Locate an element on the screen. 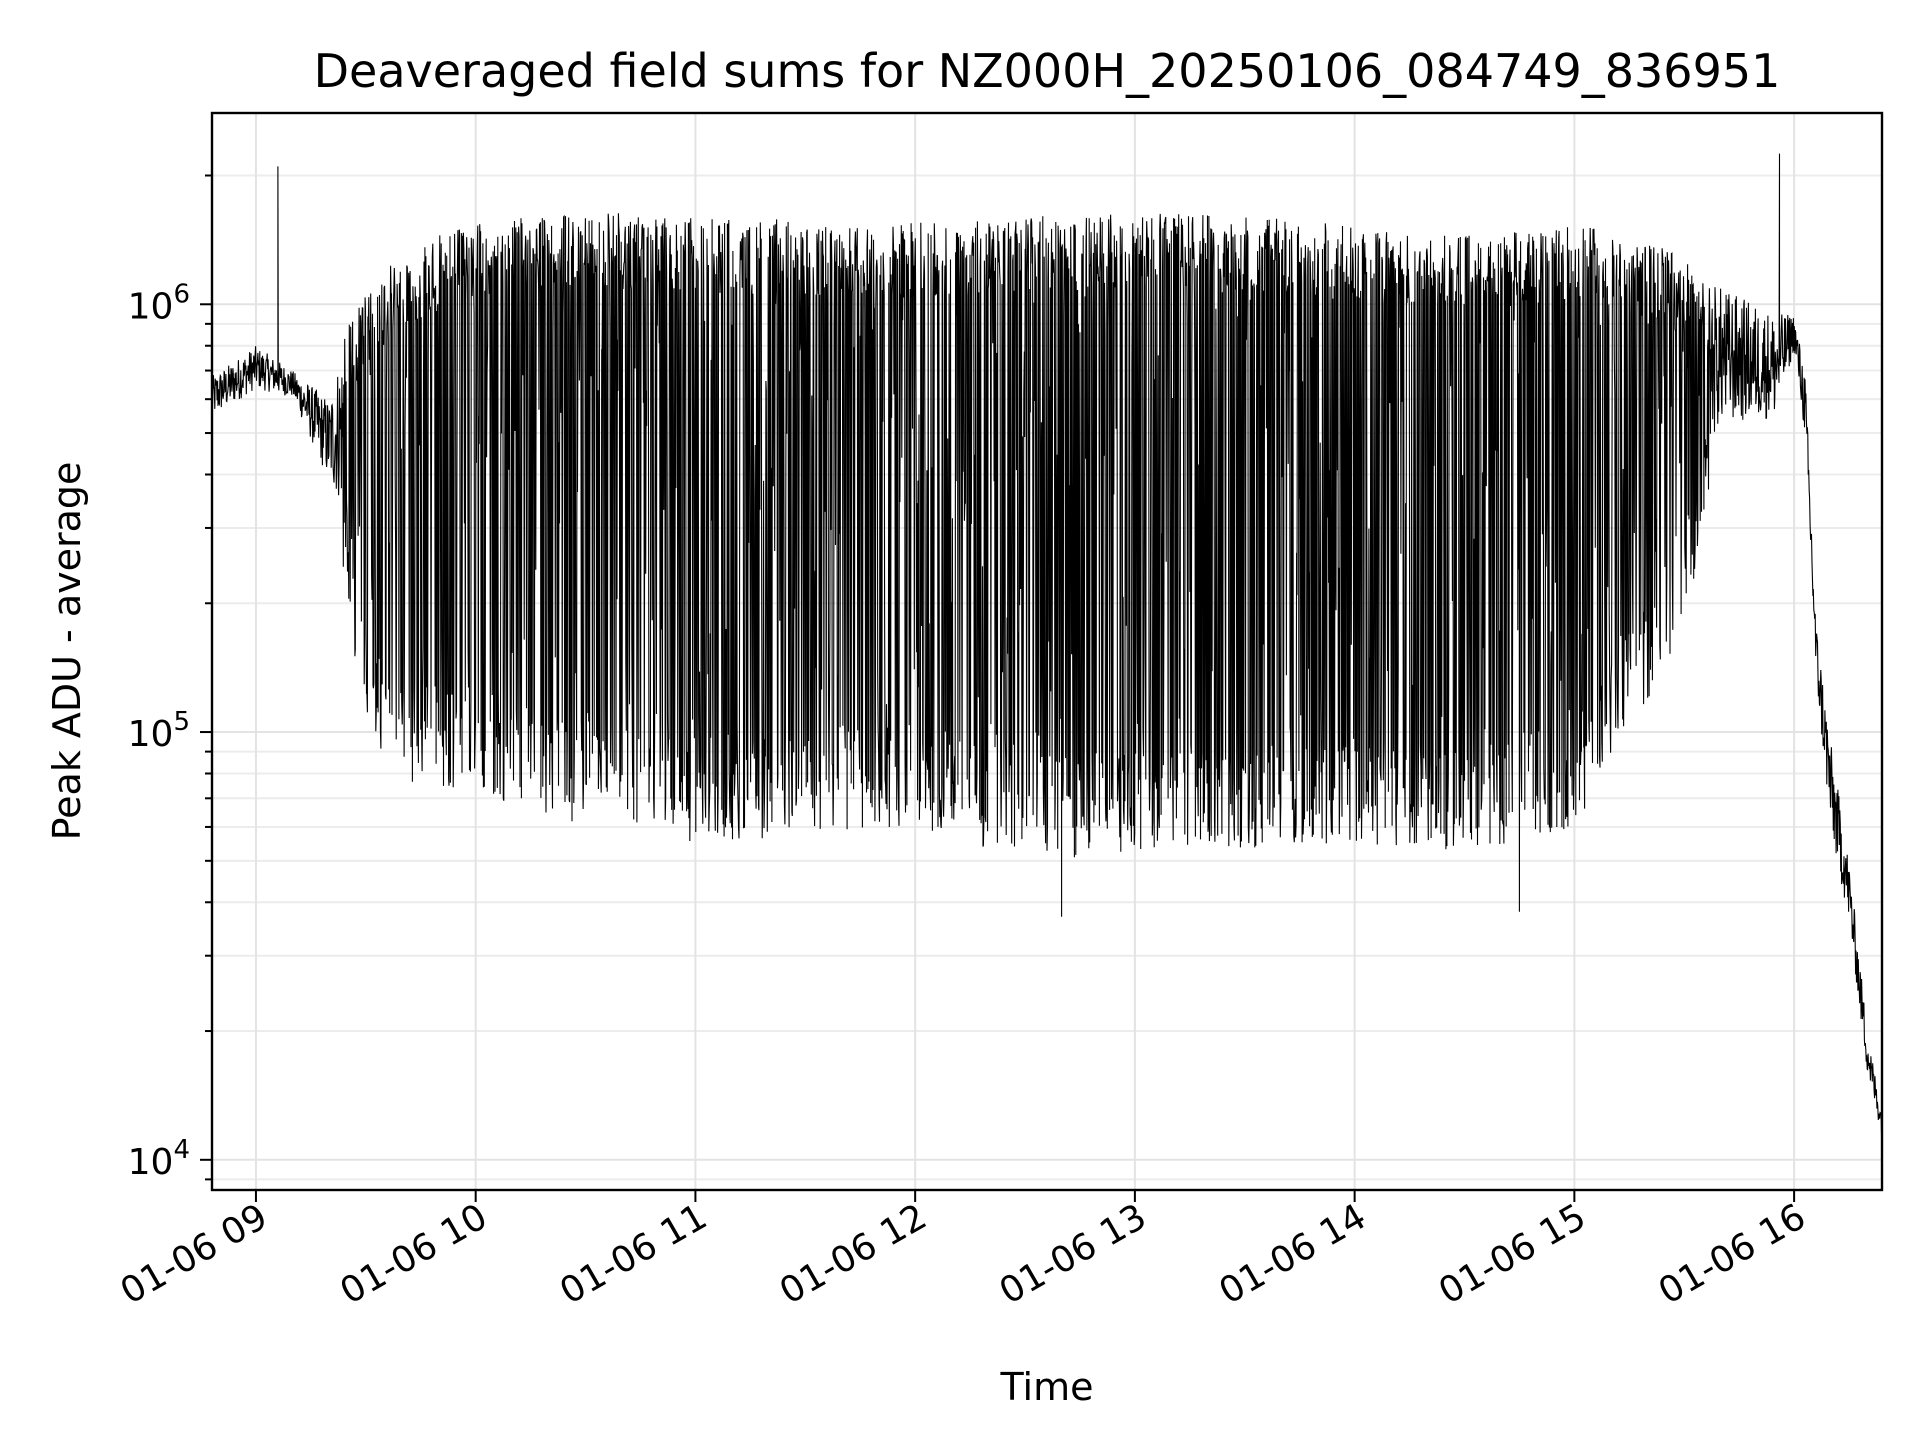 This screenshot has width=1920, height=1440. x-tick-label: 01-06 12 is located at coordinates (853, 1254).